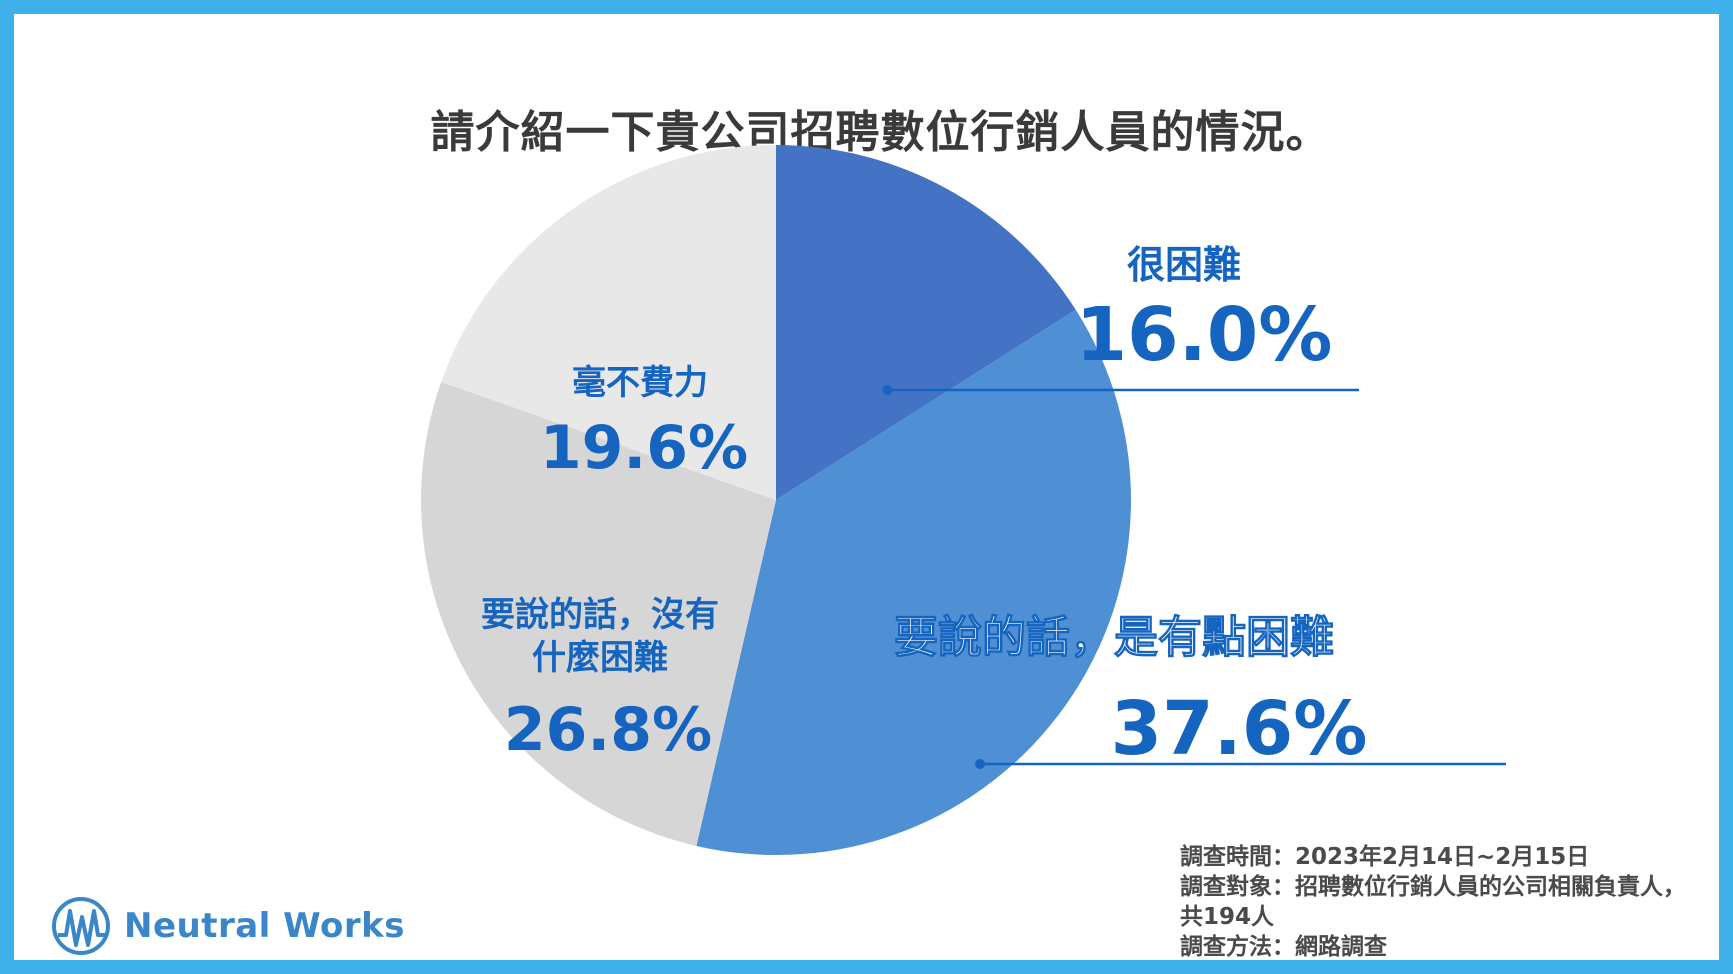  Describe the element at coordinates (608, 730) in the screenshot. I see `slice-value-2: 26.8%` at that location.